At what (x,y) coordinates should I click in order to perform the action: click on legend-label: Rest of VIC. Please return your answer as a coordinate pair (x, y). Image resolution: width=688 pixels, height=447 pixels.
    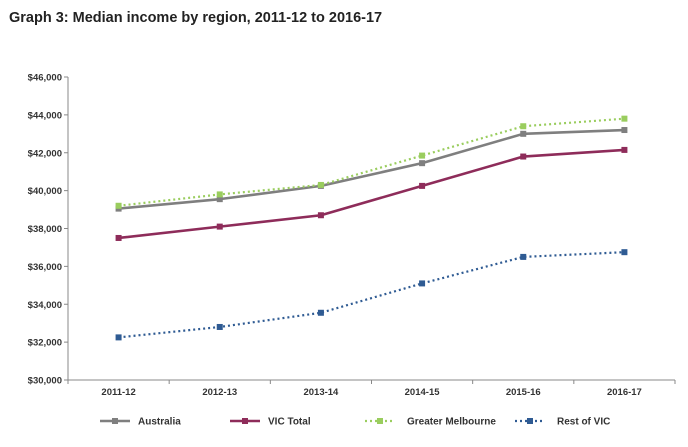
    Looking at the image, I should click on (583, 422).